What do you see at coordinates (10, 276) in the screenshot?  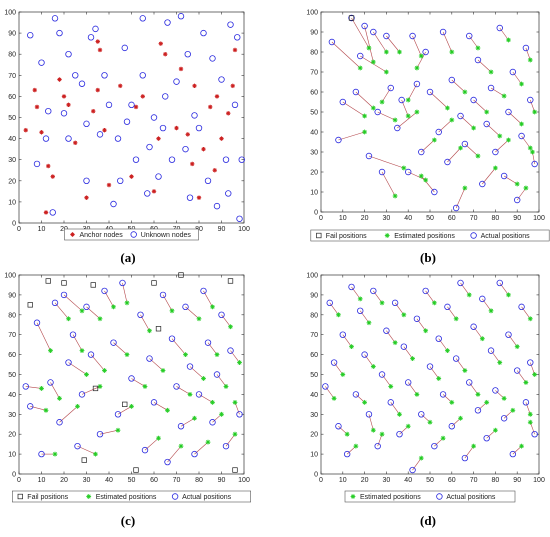 I see `y-tick-label: 100` at bounding box center [10, 276].